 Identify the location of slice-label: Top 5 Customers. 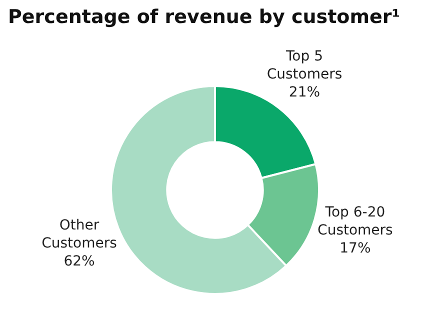
(304, 65).